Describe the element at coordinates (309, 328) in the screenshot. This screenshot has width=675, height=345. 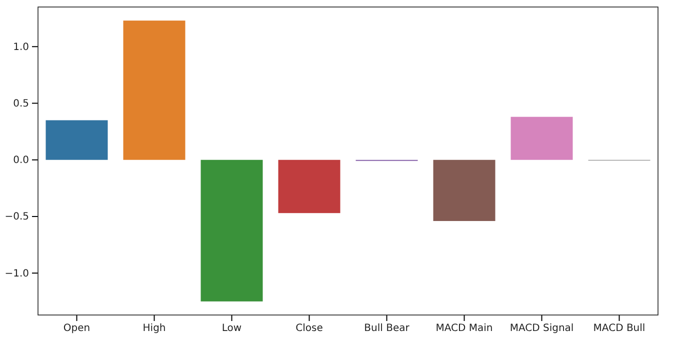
I see `x-tick-label: Close` at that location.